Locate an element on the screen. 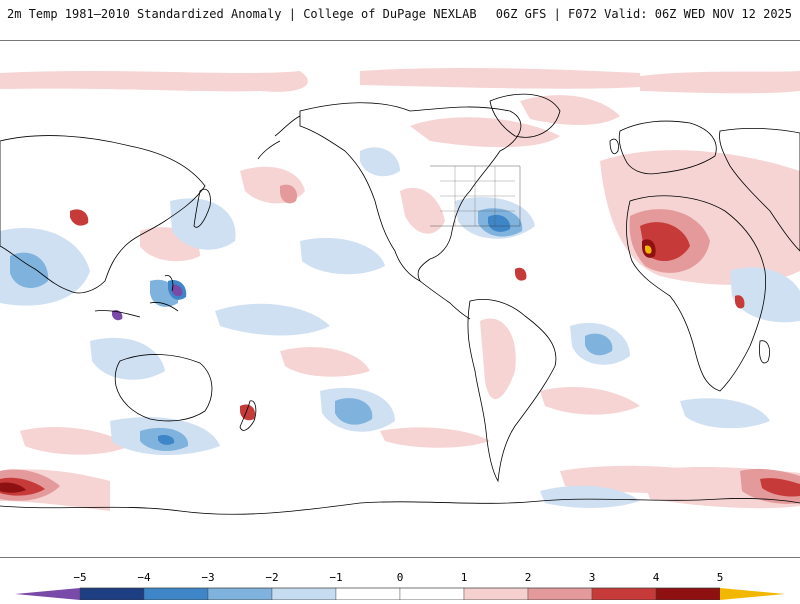 This screenshot has height=604, width=800. australia-outline is located at coordinates (163, 388).